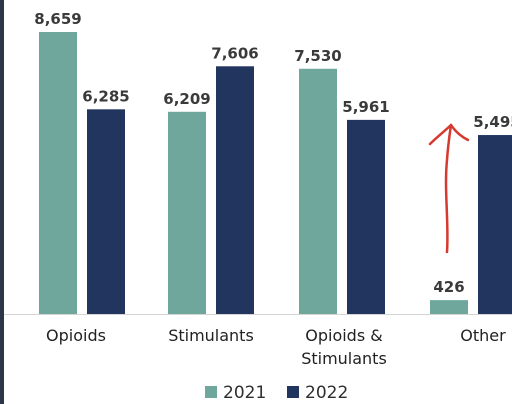  What do you see at coordinates (234, 53) in the screenshot?
I see `value-label-2022-1: 7,606` at bounding box center [234, 53].